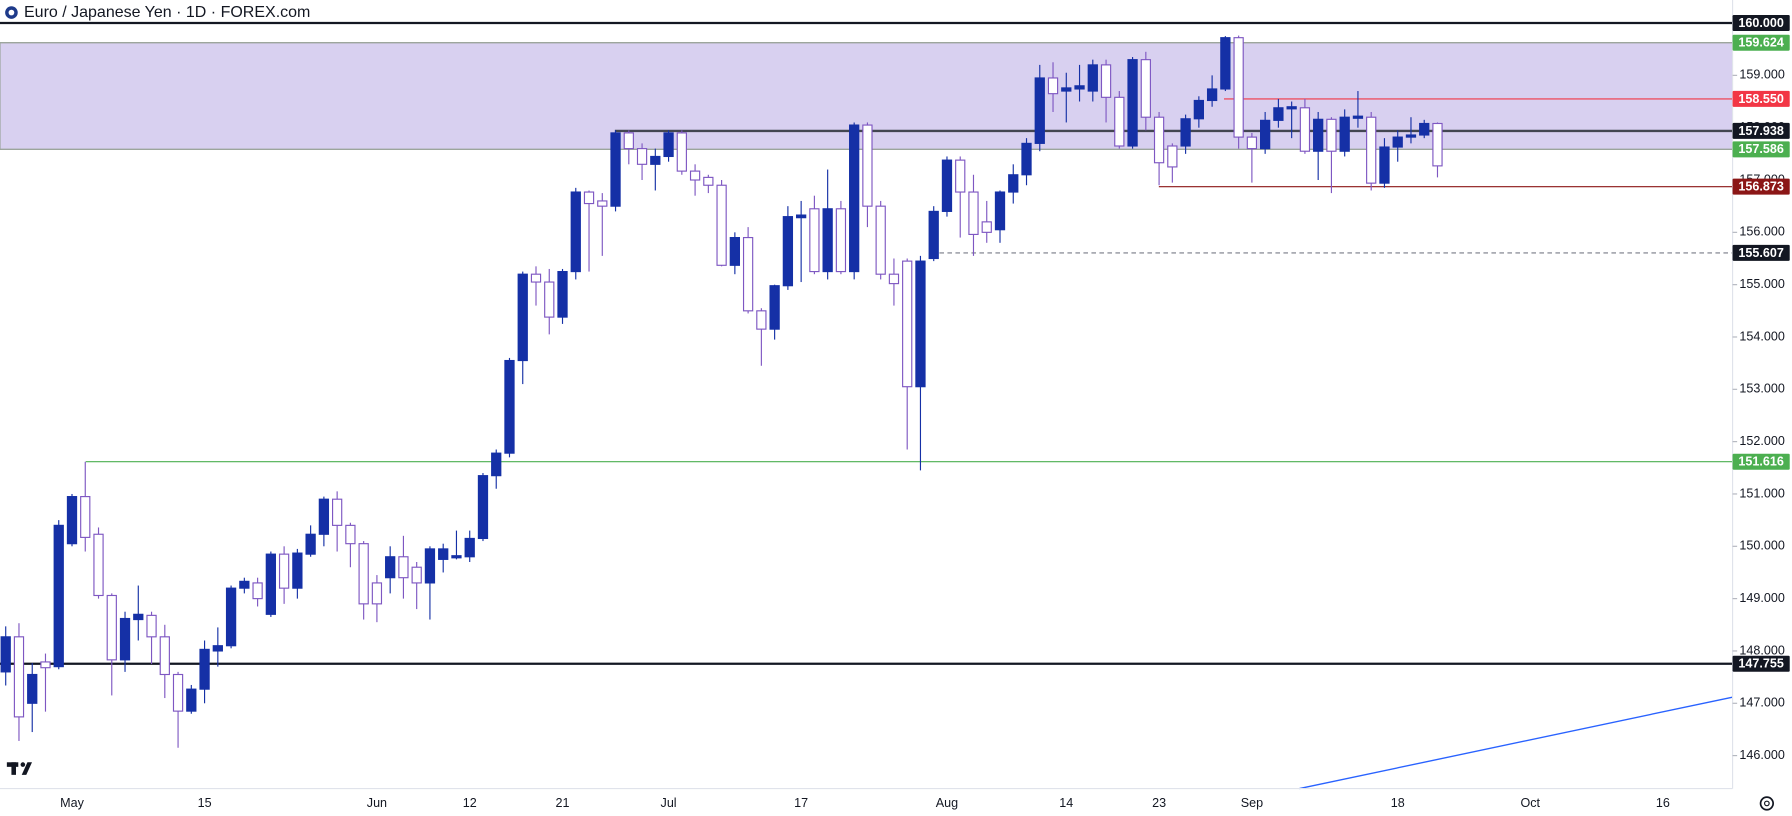  What do you see at coordinates (377, 803) in the screenshot?
I see `x-tick-label: Jun` at bounding box center [377, 803].